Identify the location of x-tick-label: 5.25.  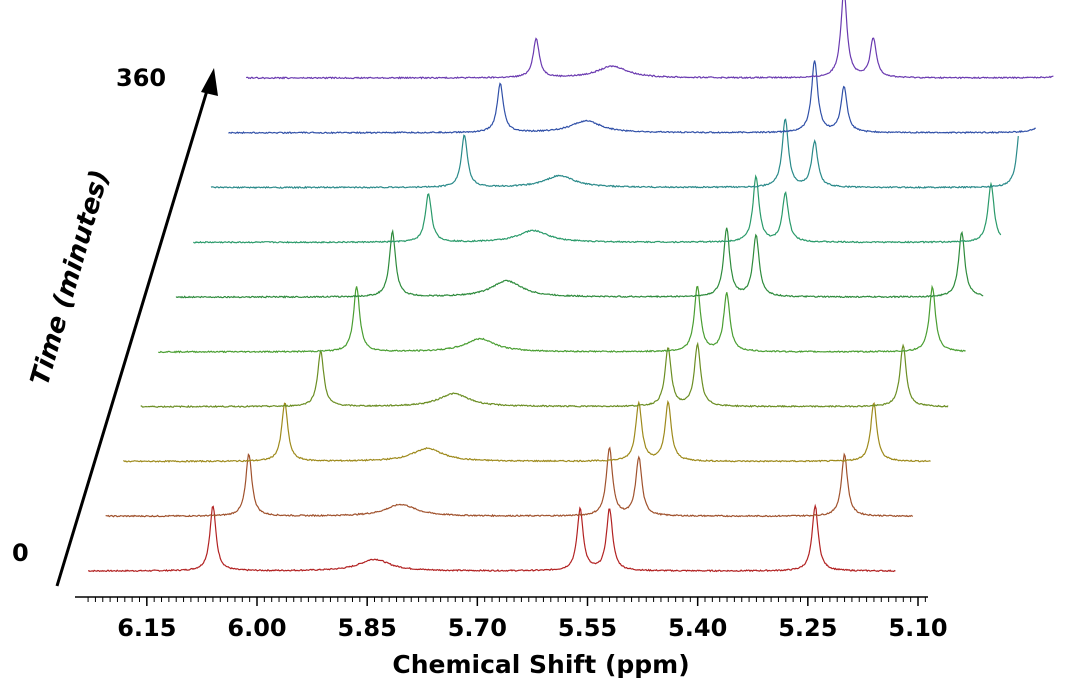
(807, 628).